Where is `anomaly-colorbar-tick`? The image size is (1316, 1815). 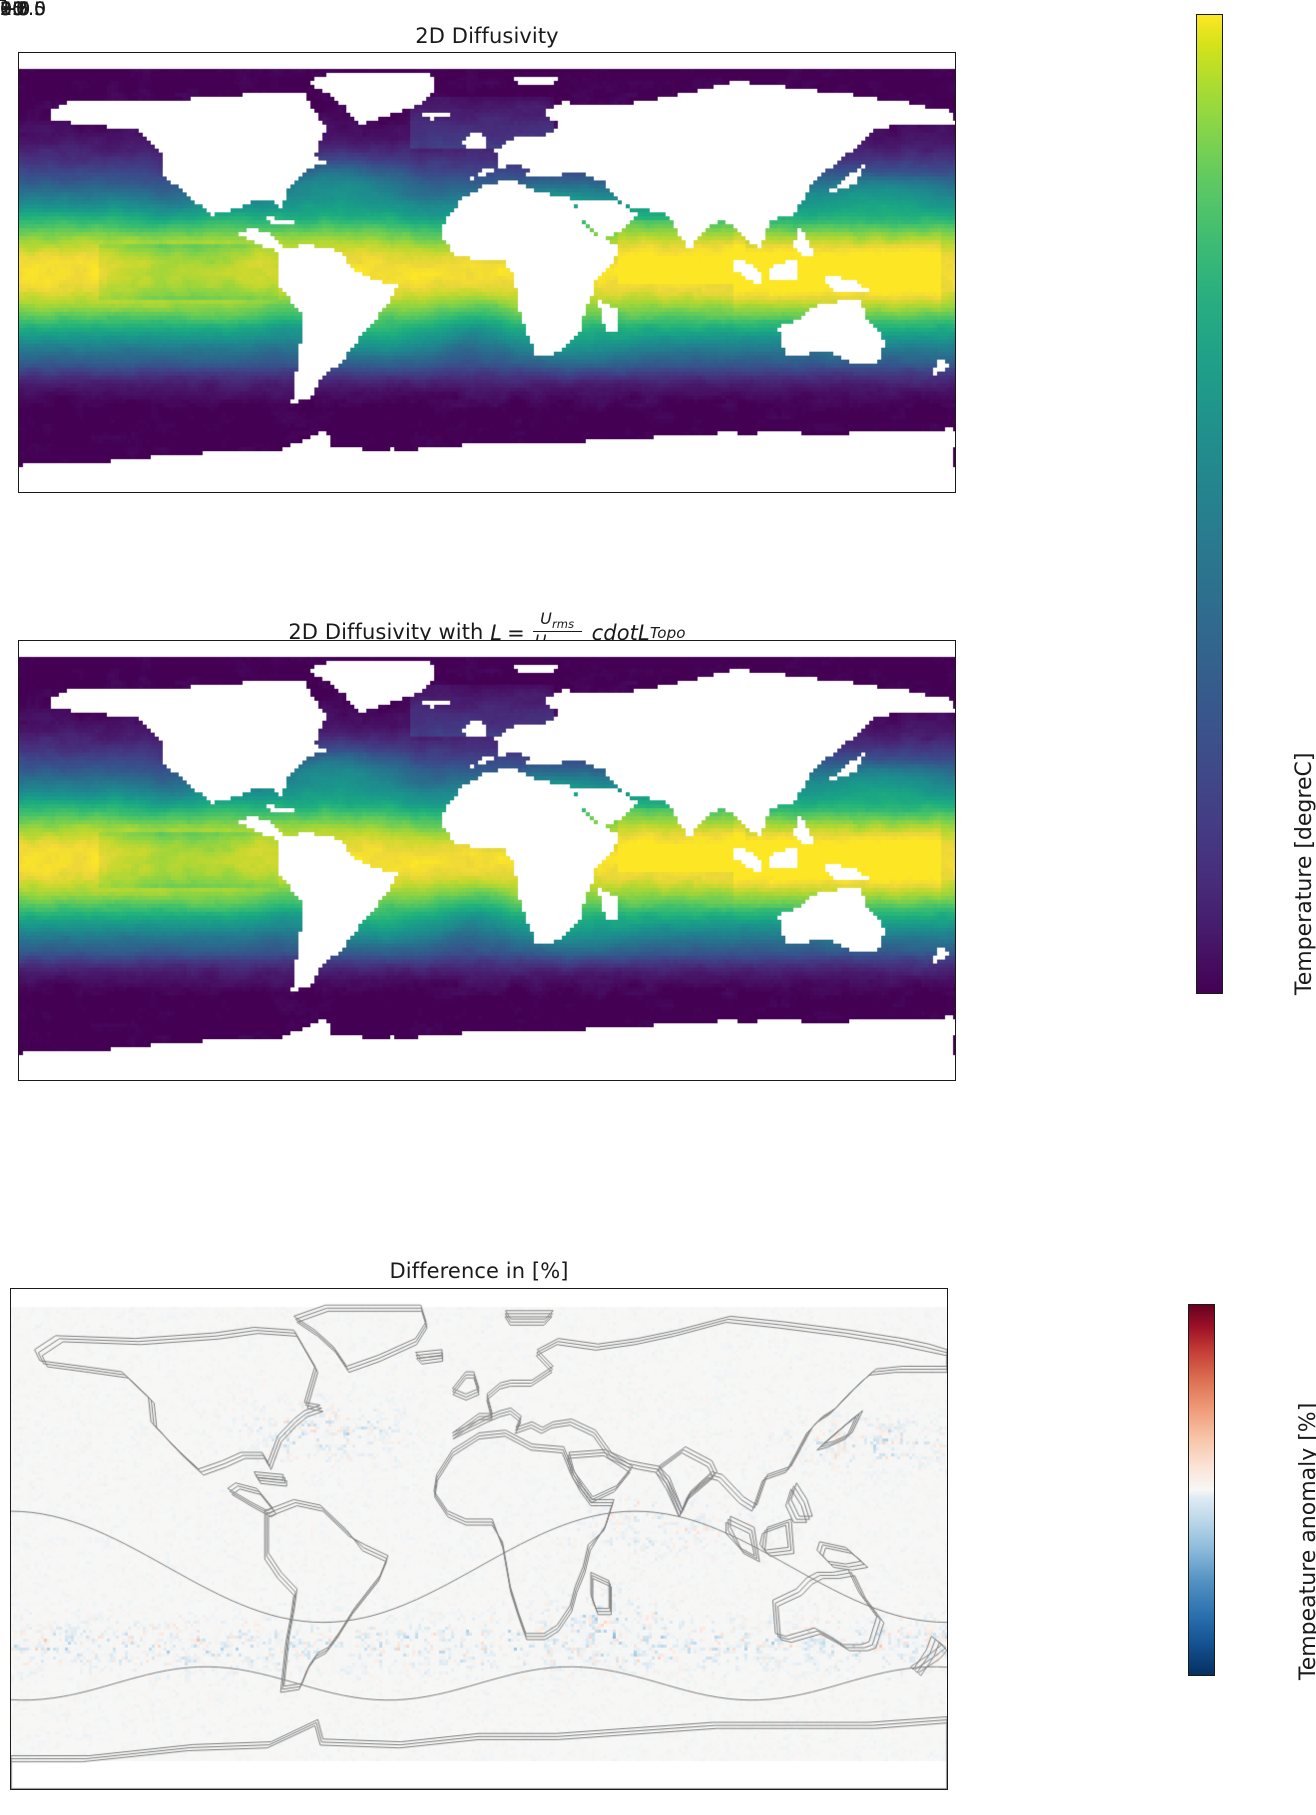 anomaly-colorbar-tick is located at coordinates (3, 1).